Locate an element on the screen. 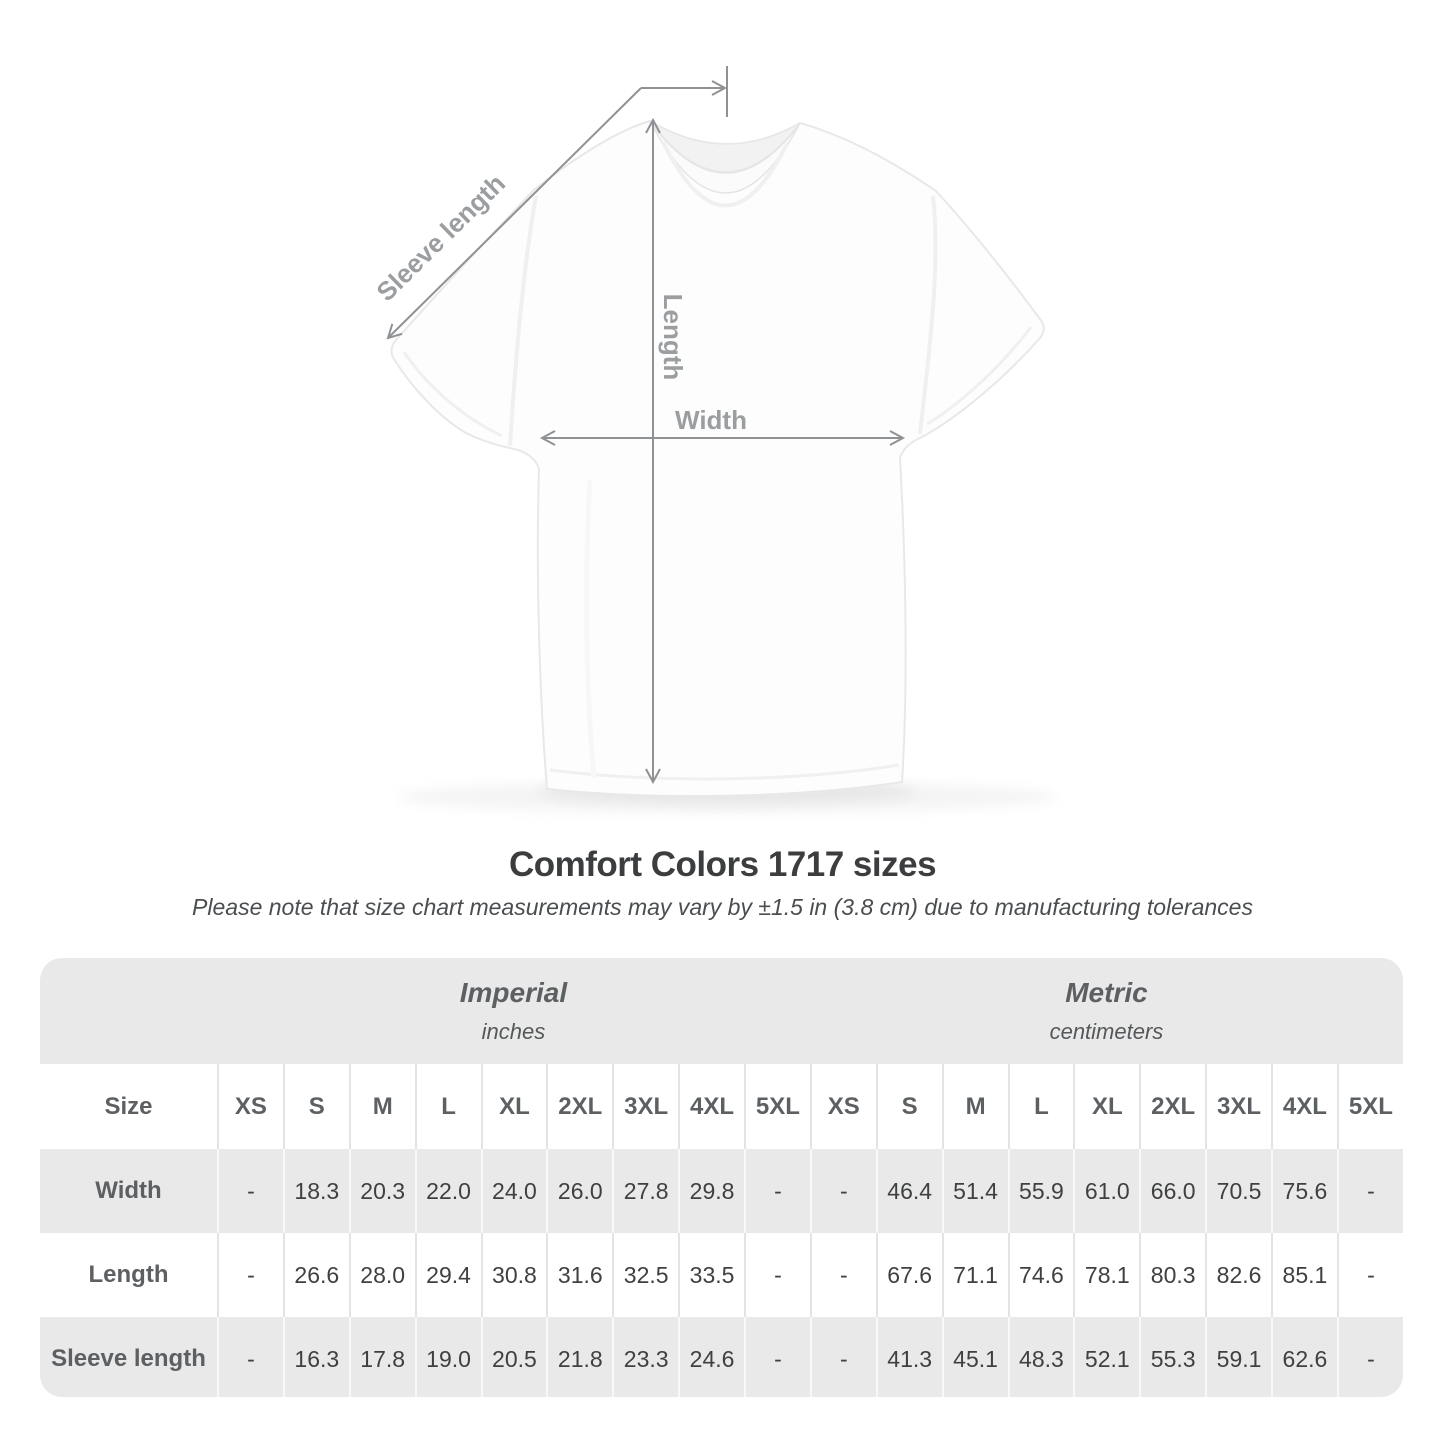  measurement-value: 28.0 is located at coordinates (381, 1275).